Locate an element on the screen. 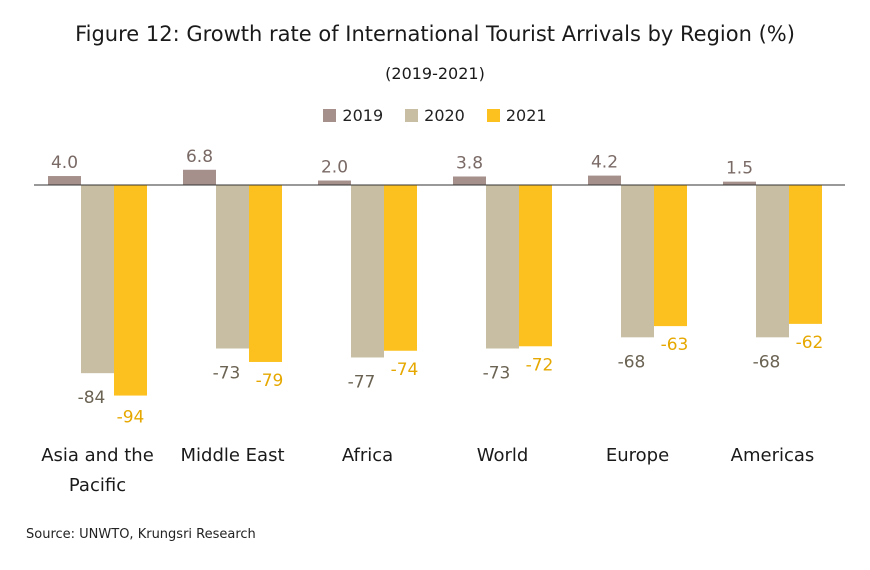  data-label-2019-0: 4.0 is located at coordinates (64, 163).